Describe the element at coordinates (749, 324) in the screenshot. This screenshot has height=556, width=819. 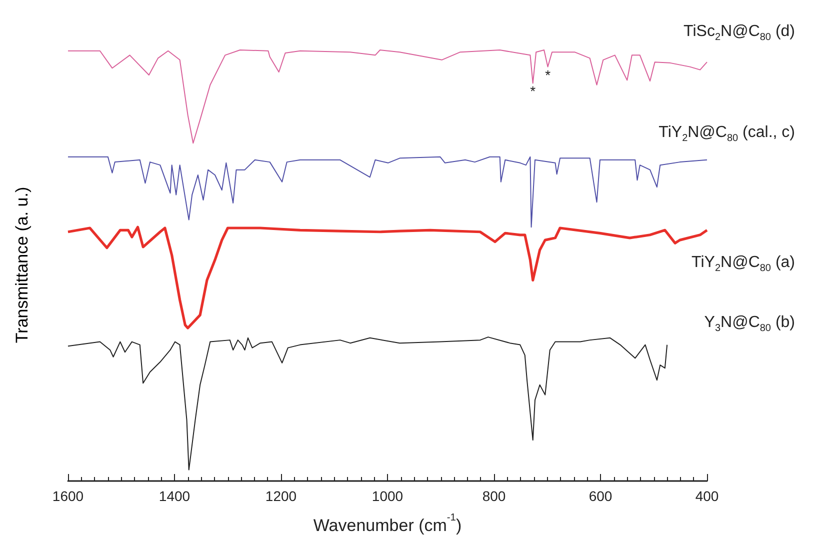
I see `text: Y$_{3}$N@C$_{80}$ (b)` at that location.